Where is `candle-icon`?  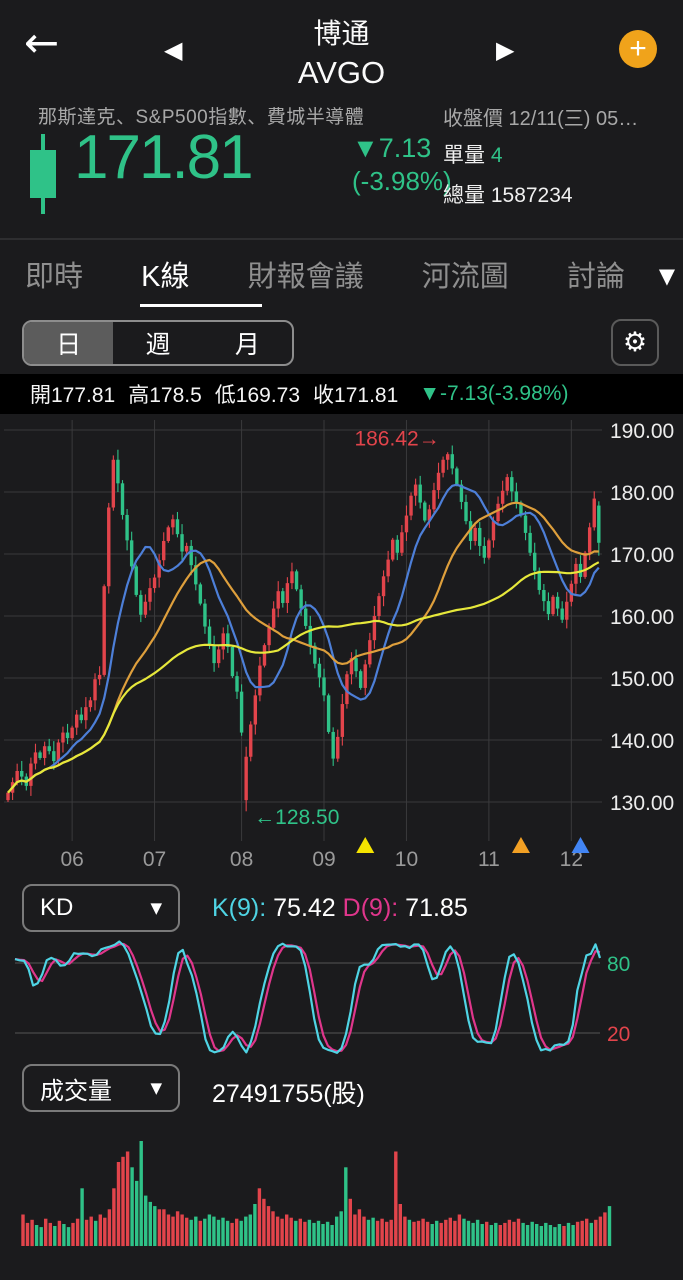
candle-icon is located at coordinates (43, 174).